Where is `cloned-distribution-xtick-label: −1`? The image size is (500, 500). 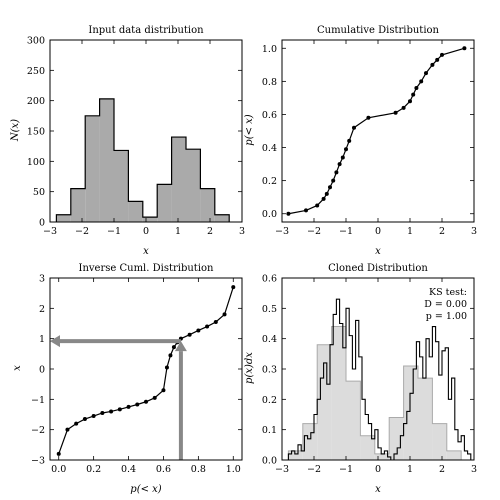
cloned-distribution-xtick-label: −1 is located at coordinates (346, 469).